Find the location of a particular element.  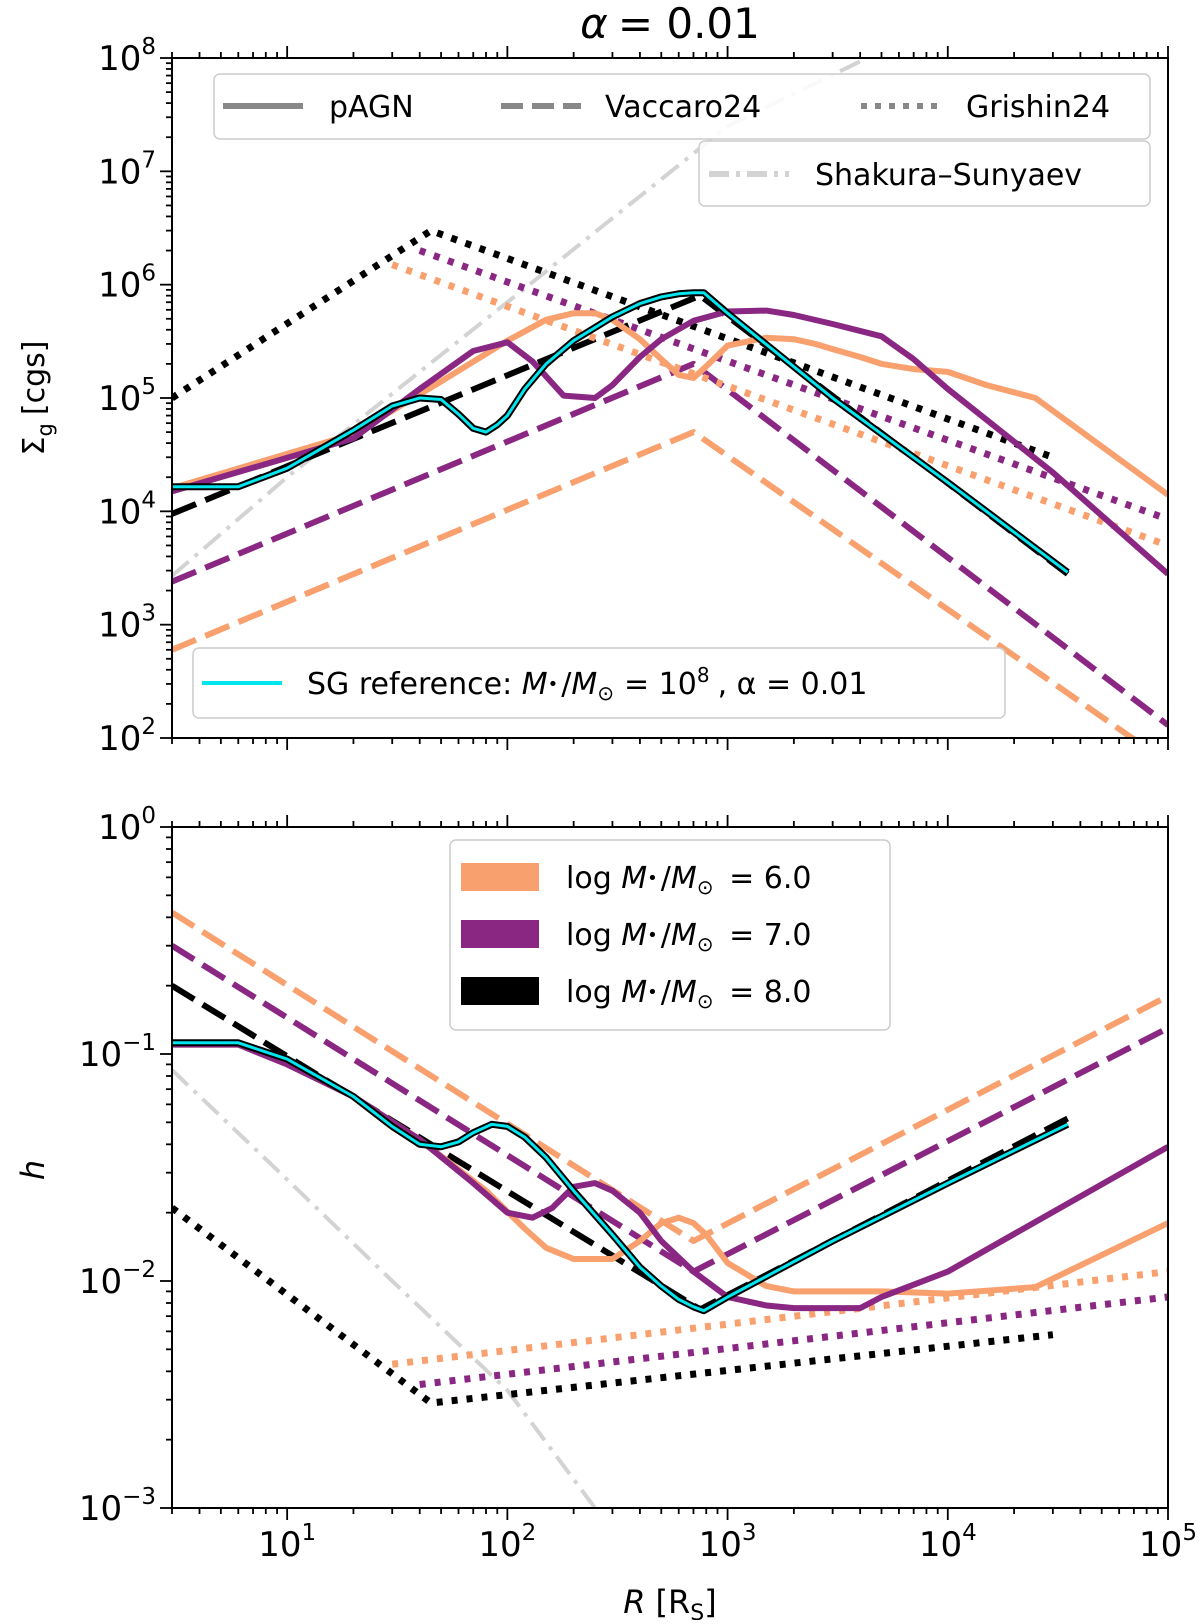

sg-m: M is located at coordinates (535, 684).